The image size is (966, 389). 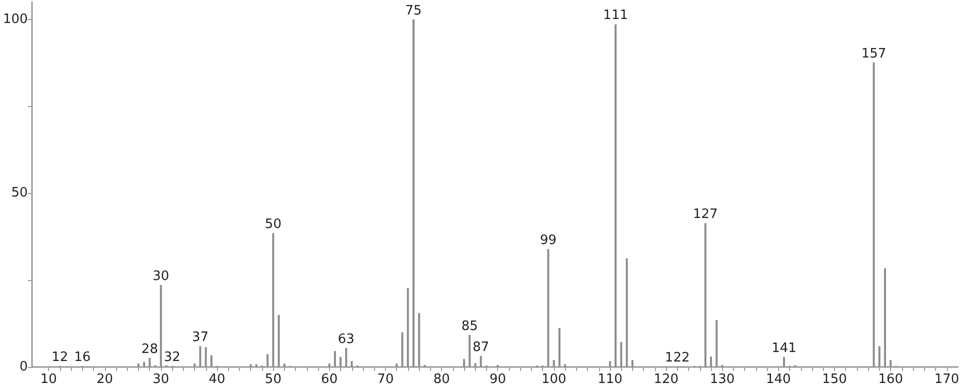 What do you see at coordinates (873, 54) in the screenshot?
I see `annotation: 157` at bounding box center [873, 54].